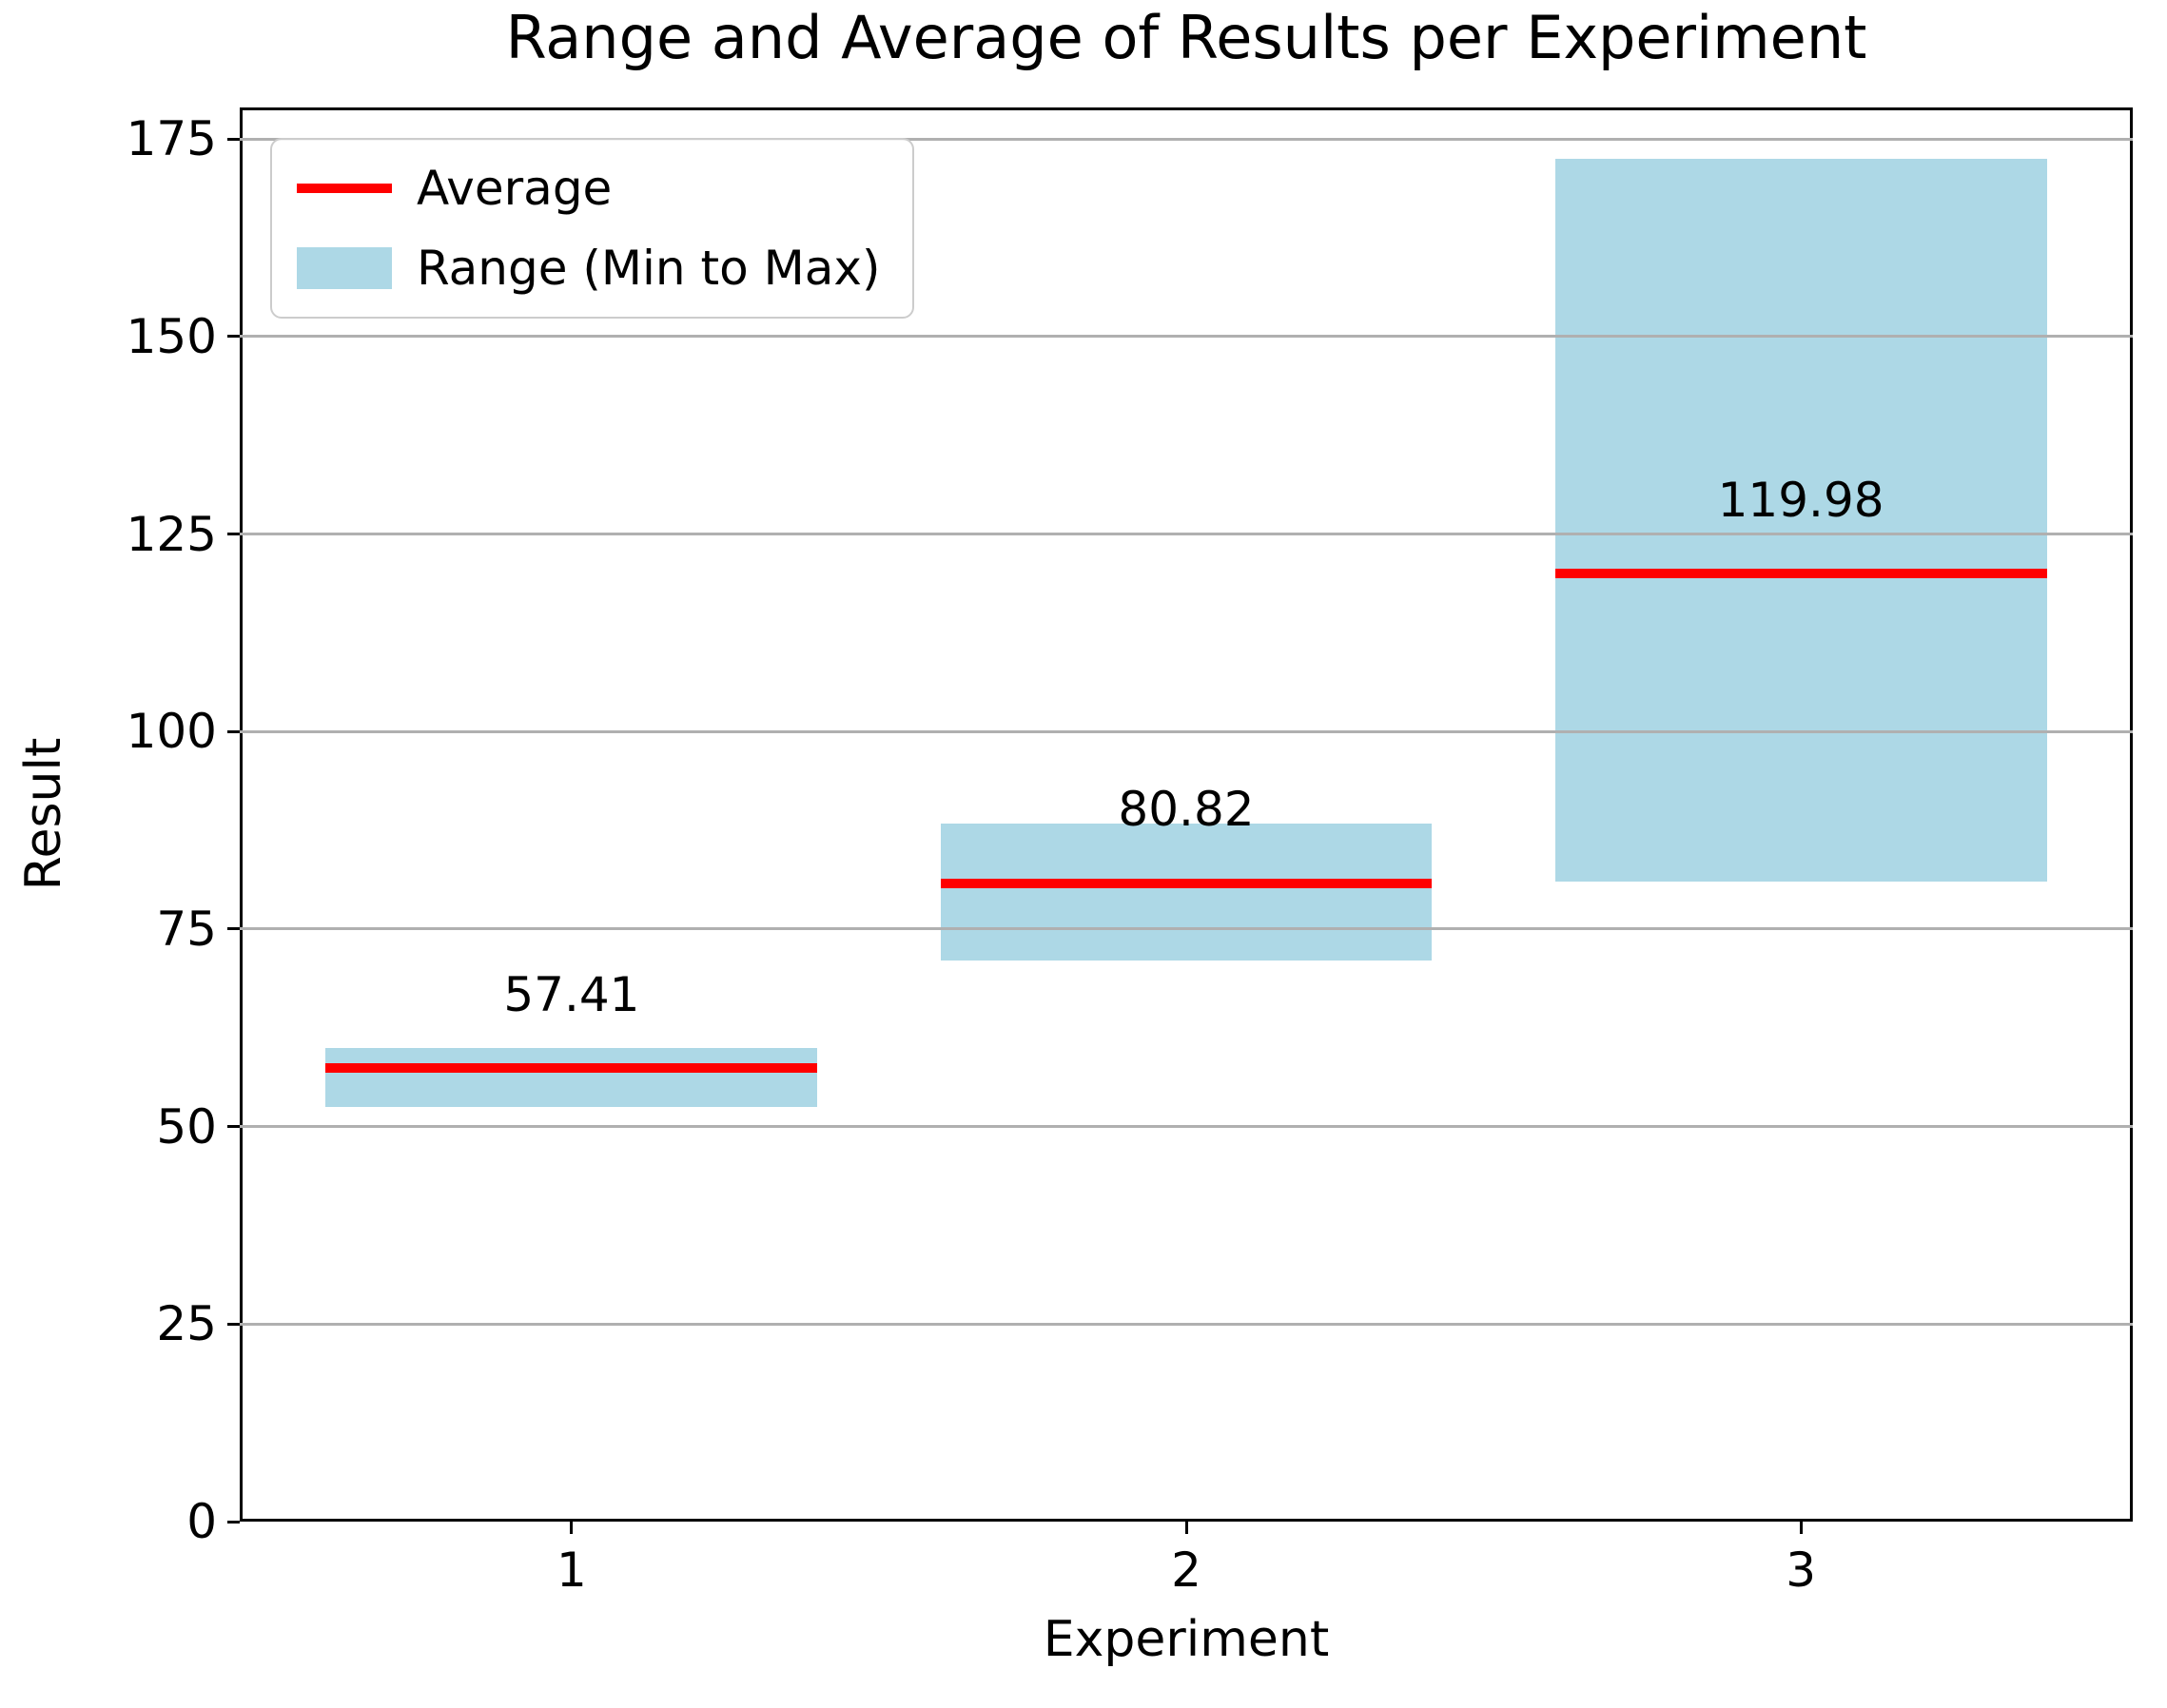 This screenshot has height=1708, width=2167. I want to click on average-value-label-experiment-3: 119.98, so click(1801, 501).